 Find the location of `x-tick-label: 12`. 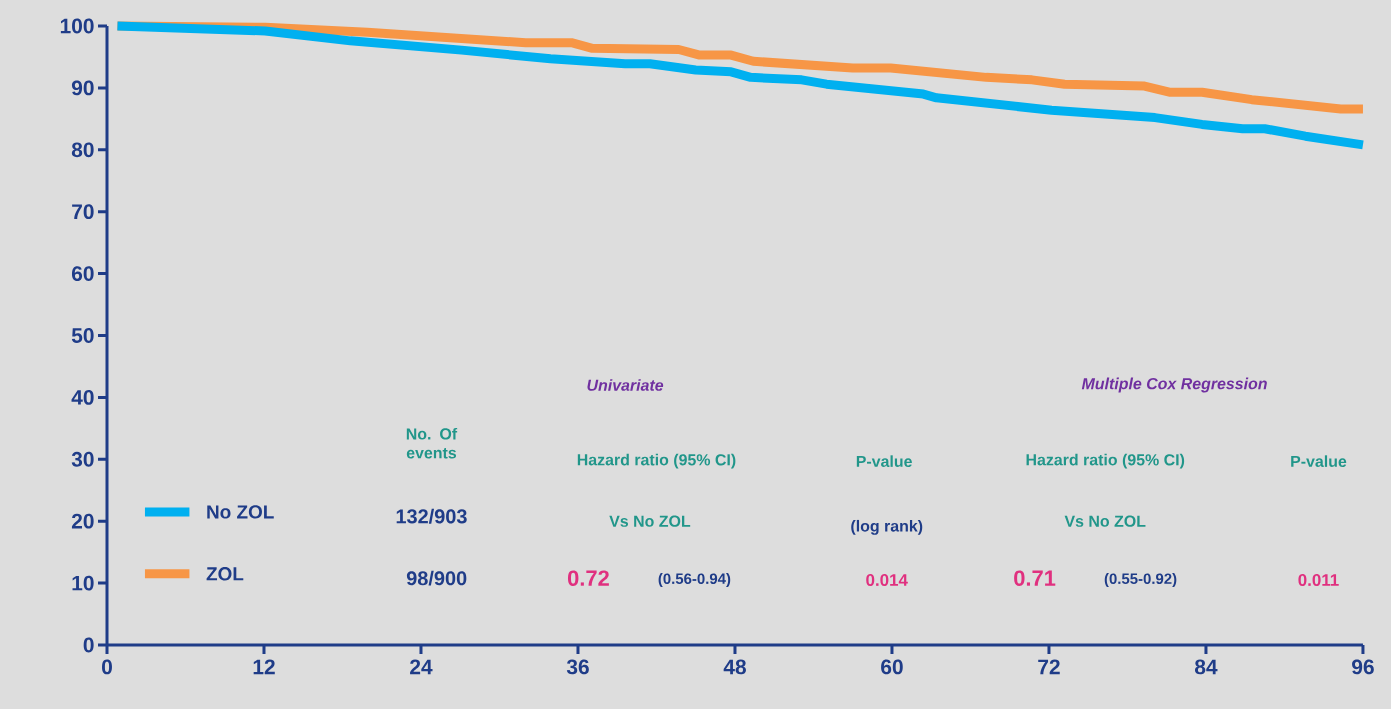

x-tick-label: 12 is located at coordinates (264, 667).